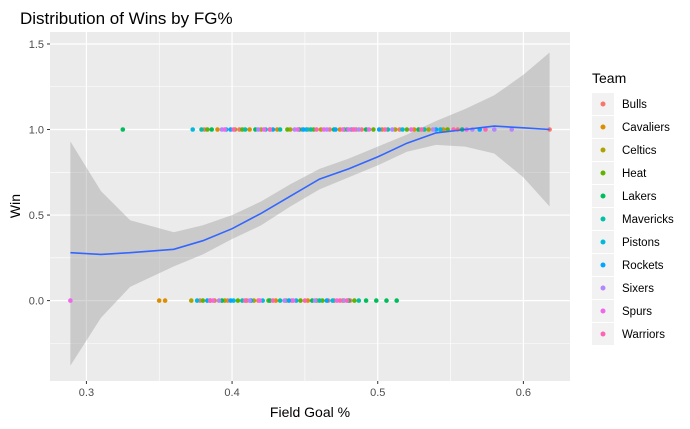 Image resolution: width=690 pixels, height=429 pixels. What do you see at coordinates (603, 311) in the screenshot?
I see `legend-swatch-spurs` at bounding box center [603, 311].